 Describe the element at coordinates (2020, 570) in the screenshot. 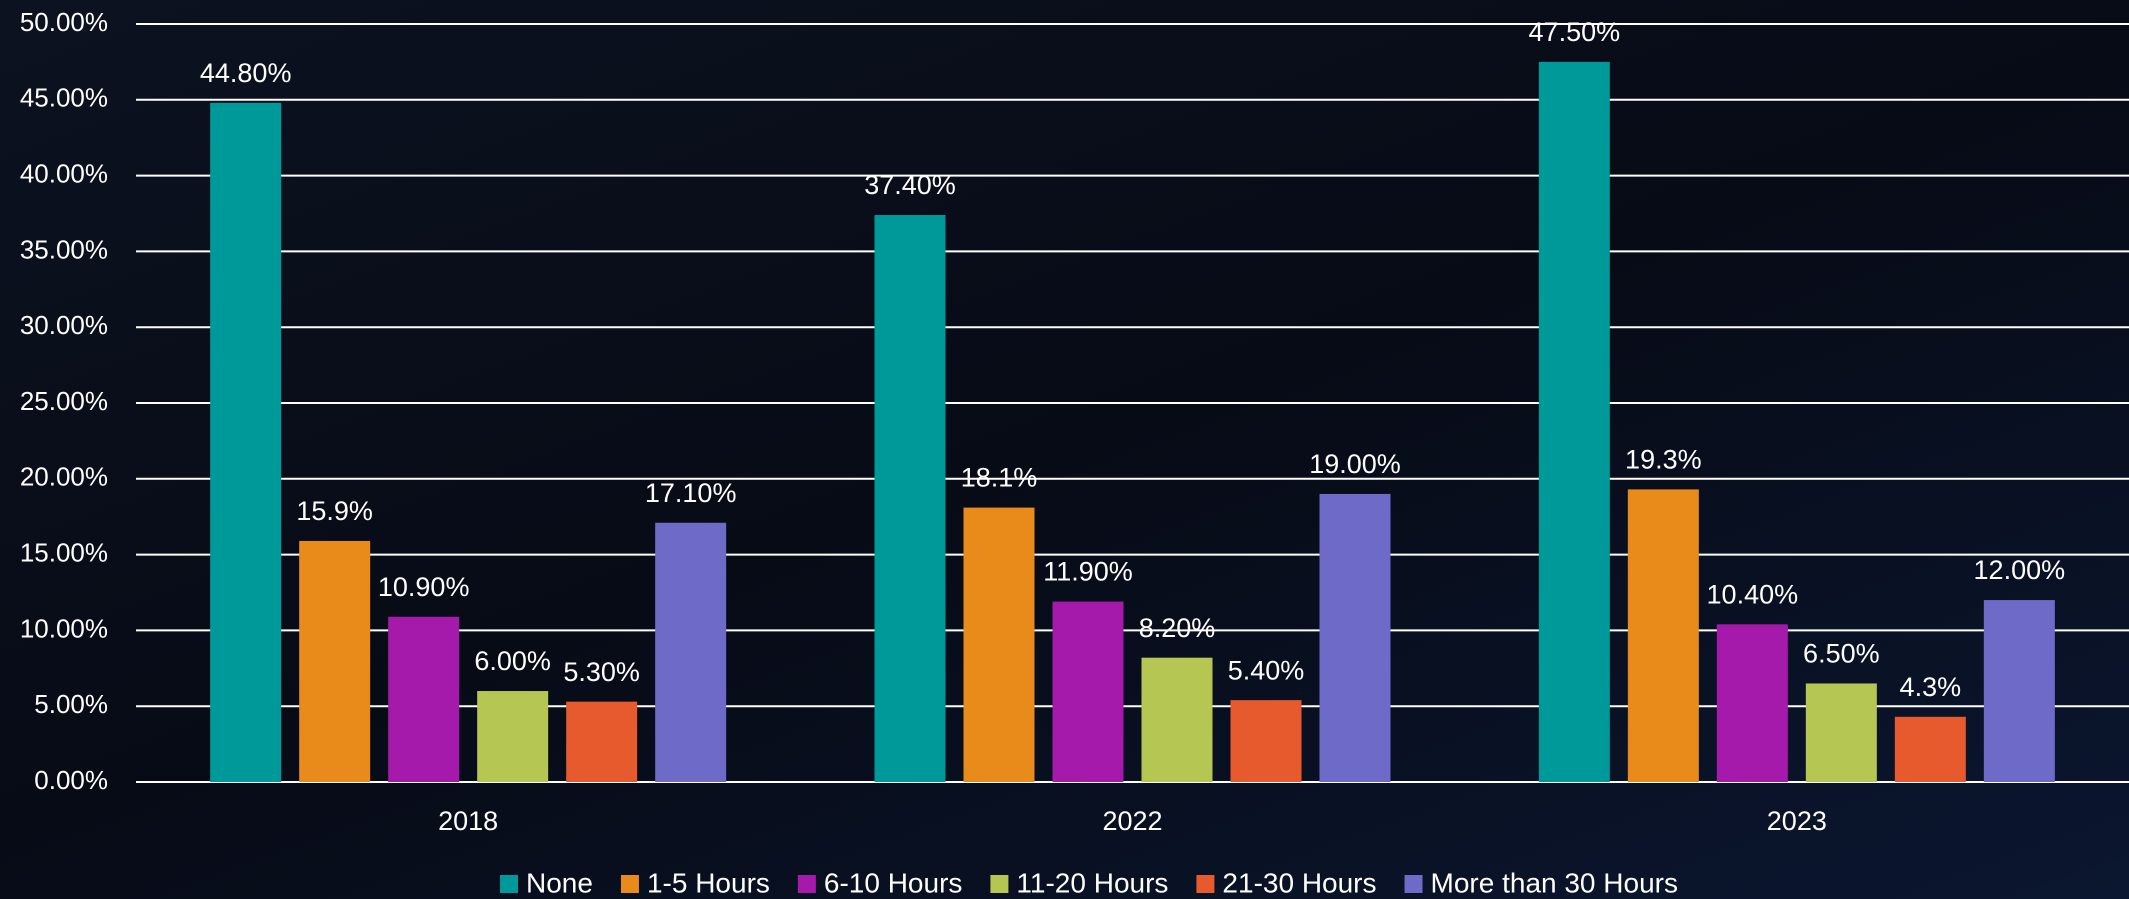

I see `data-label: 12.00%` at that location.